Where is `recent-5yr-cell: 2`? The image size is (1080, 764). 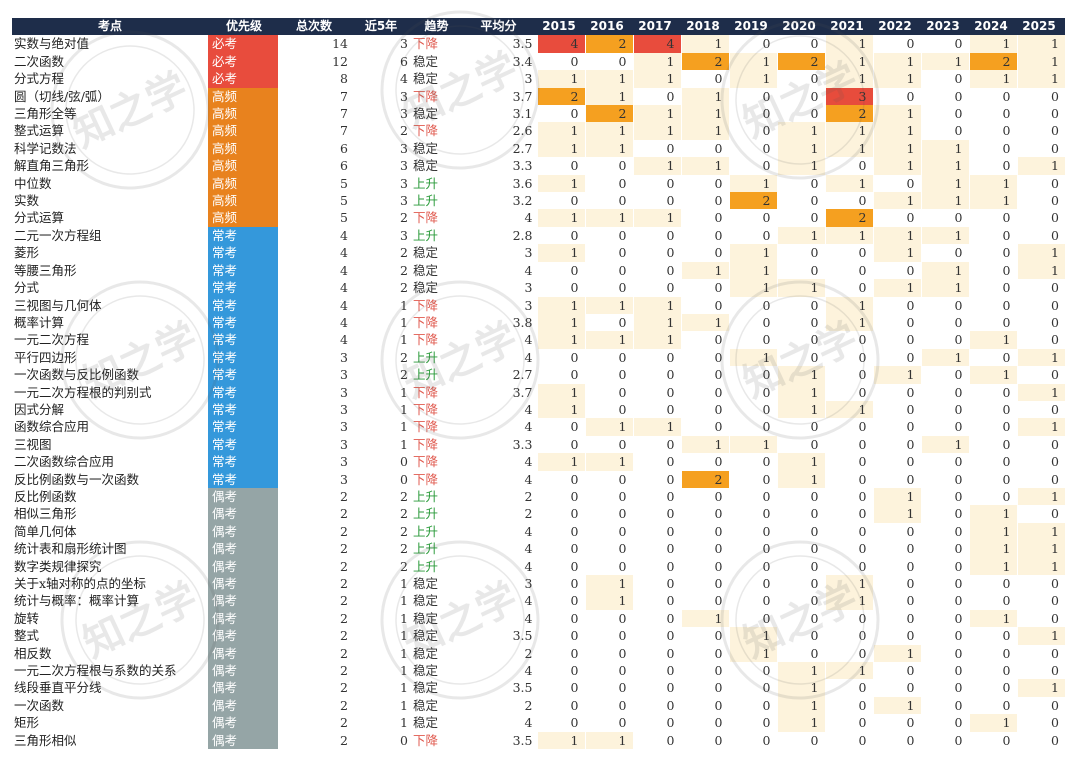
recent-5yr-cell: 2 is located at coordinates (404, 375).